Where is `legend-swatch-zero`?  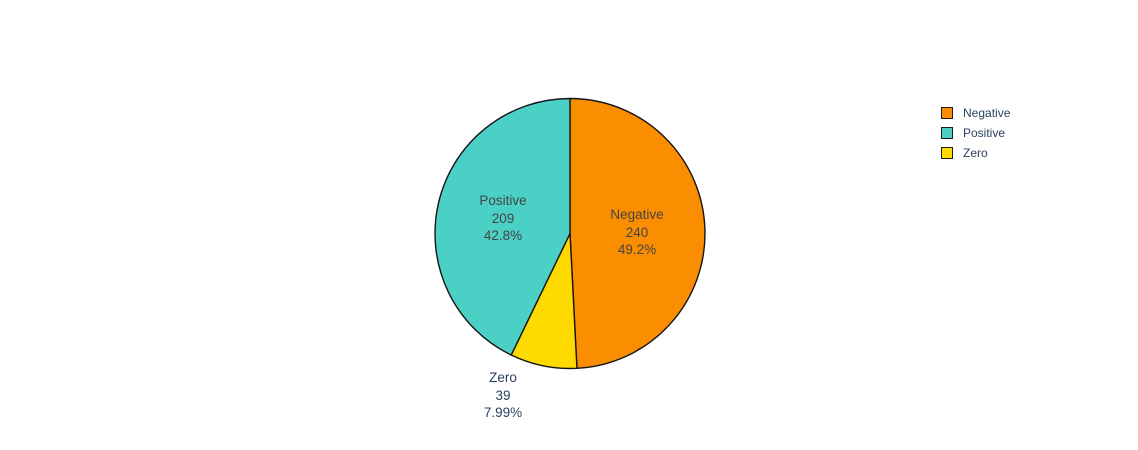
legend-swatch-zero is located at coordinates (947, 153).